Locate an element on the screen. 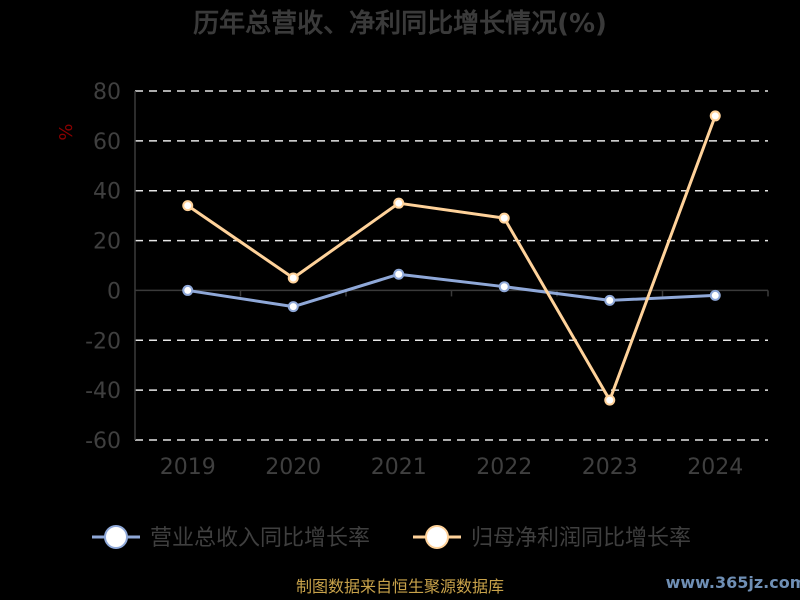  legend-item: 归母净利润同比增长率 is located at coordinates (552, 538).